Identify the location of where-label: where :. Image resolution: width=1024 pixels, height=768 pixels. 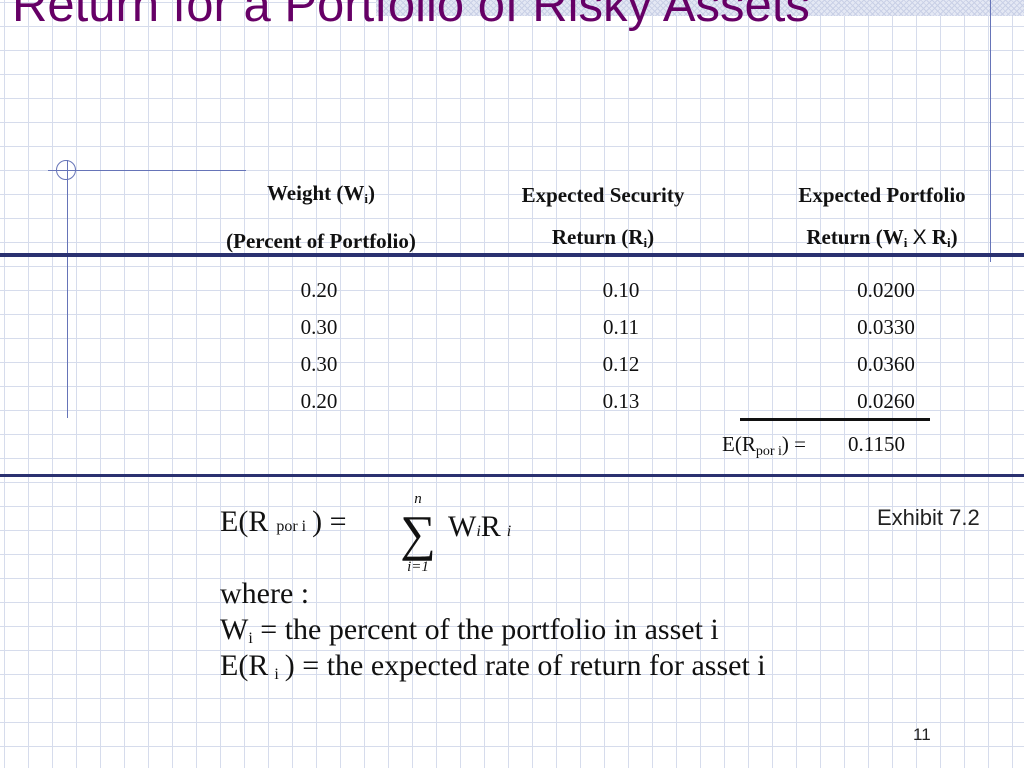
(265, 593).